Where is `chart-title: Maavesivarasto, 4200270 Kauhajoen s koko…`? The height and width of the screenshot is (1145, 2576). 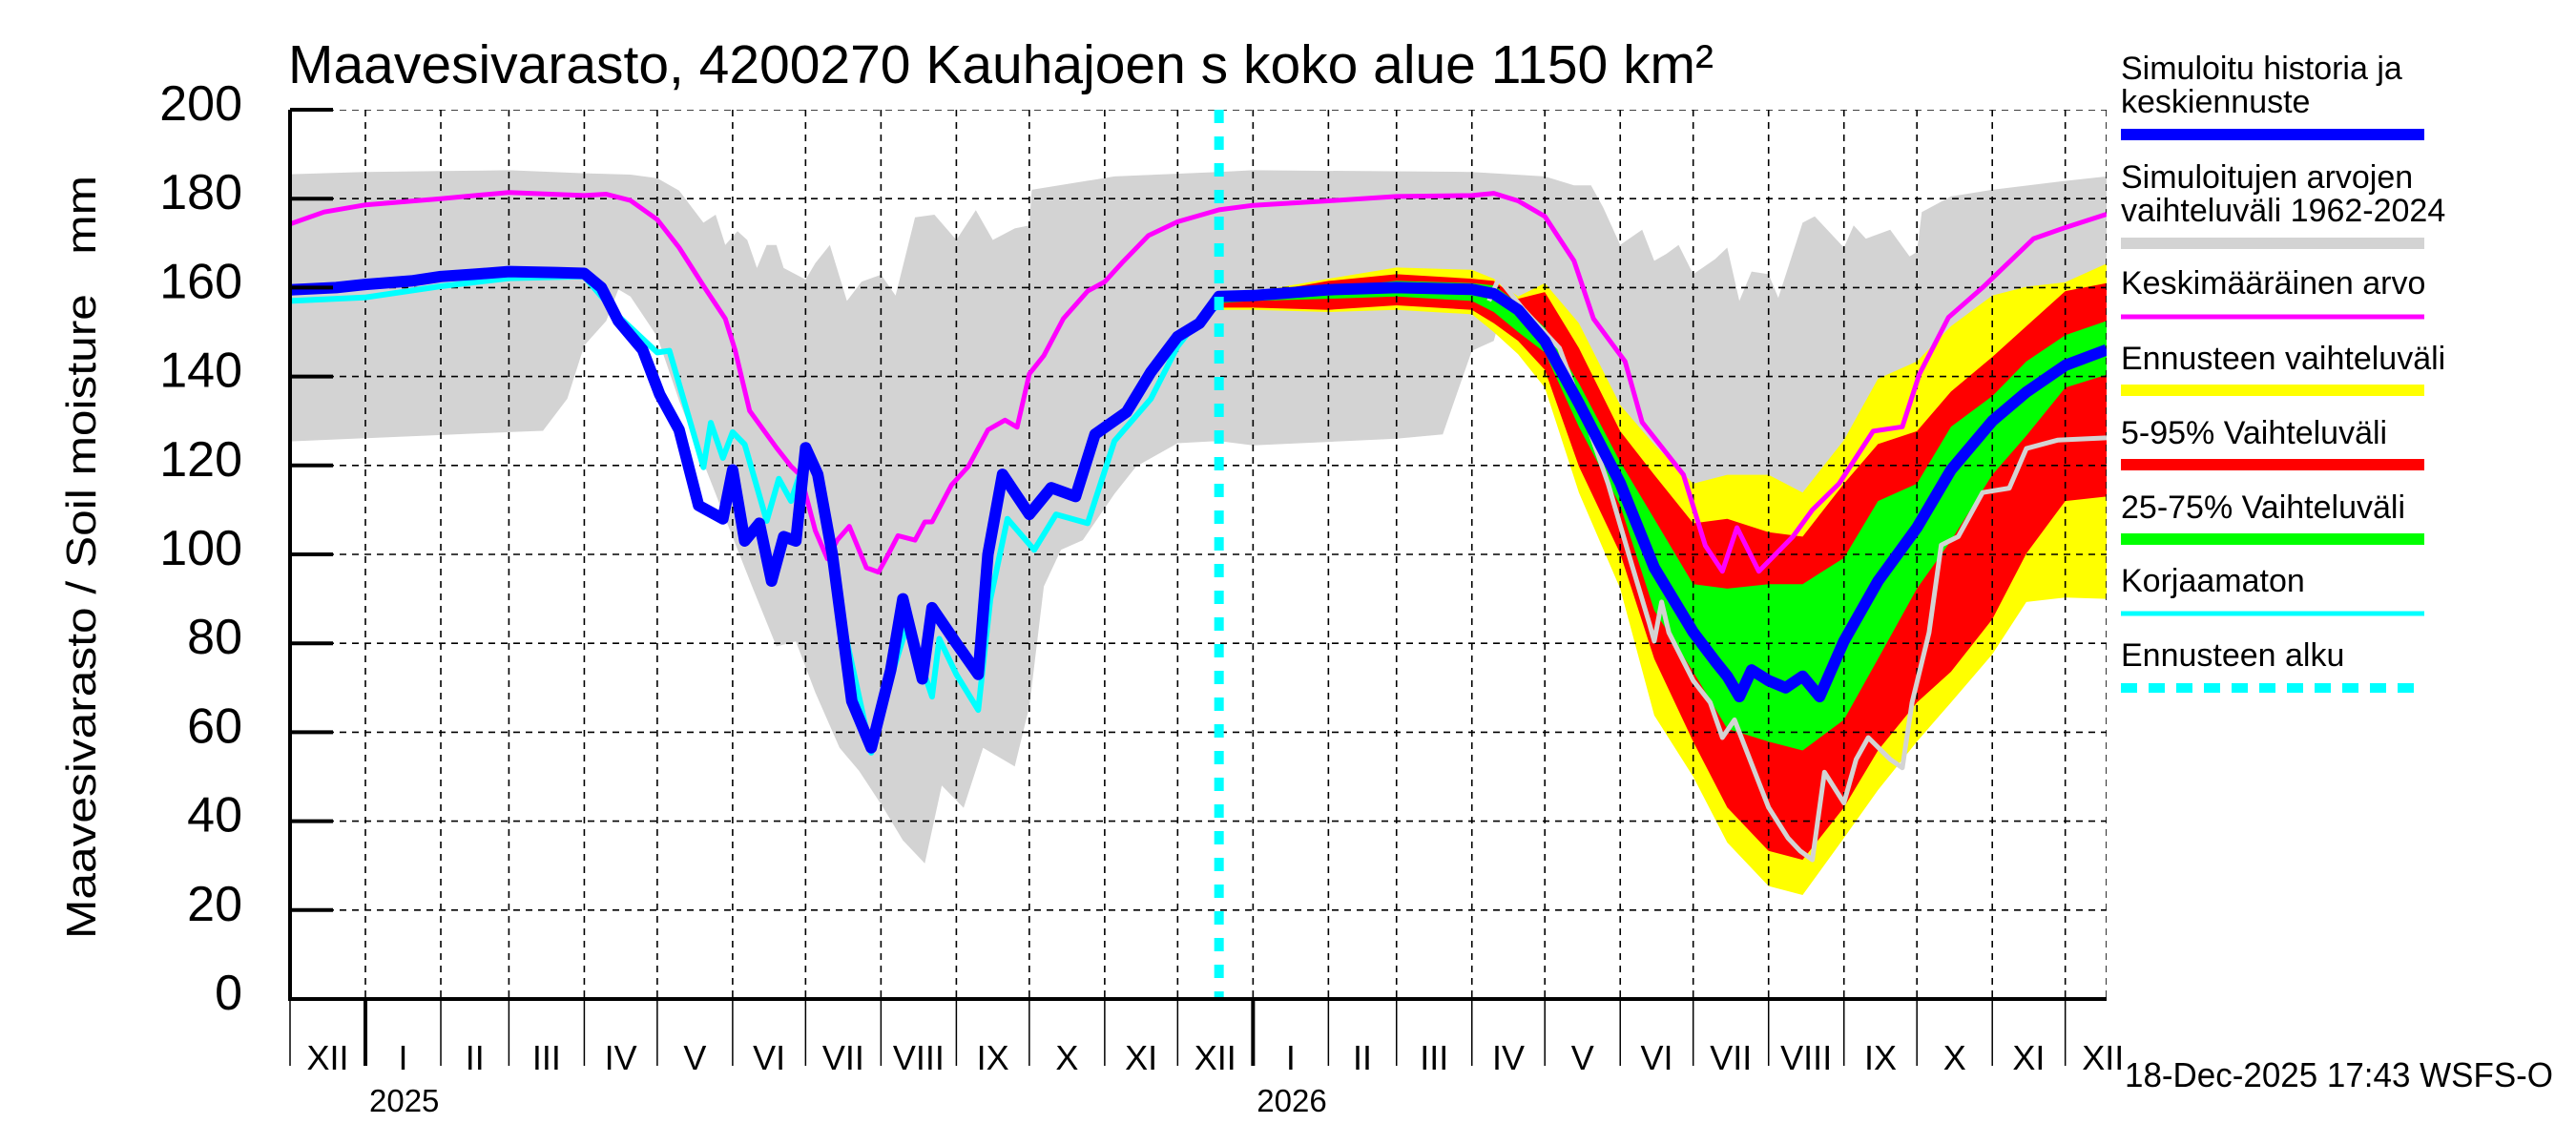
chart-title: Maavesivarasto, 4200270 Kauhajoen s koko… is located at coordinates (1001, 64).